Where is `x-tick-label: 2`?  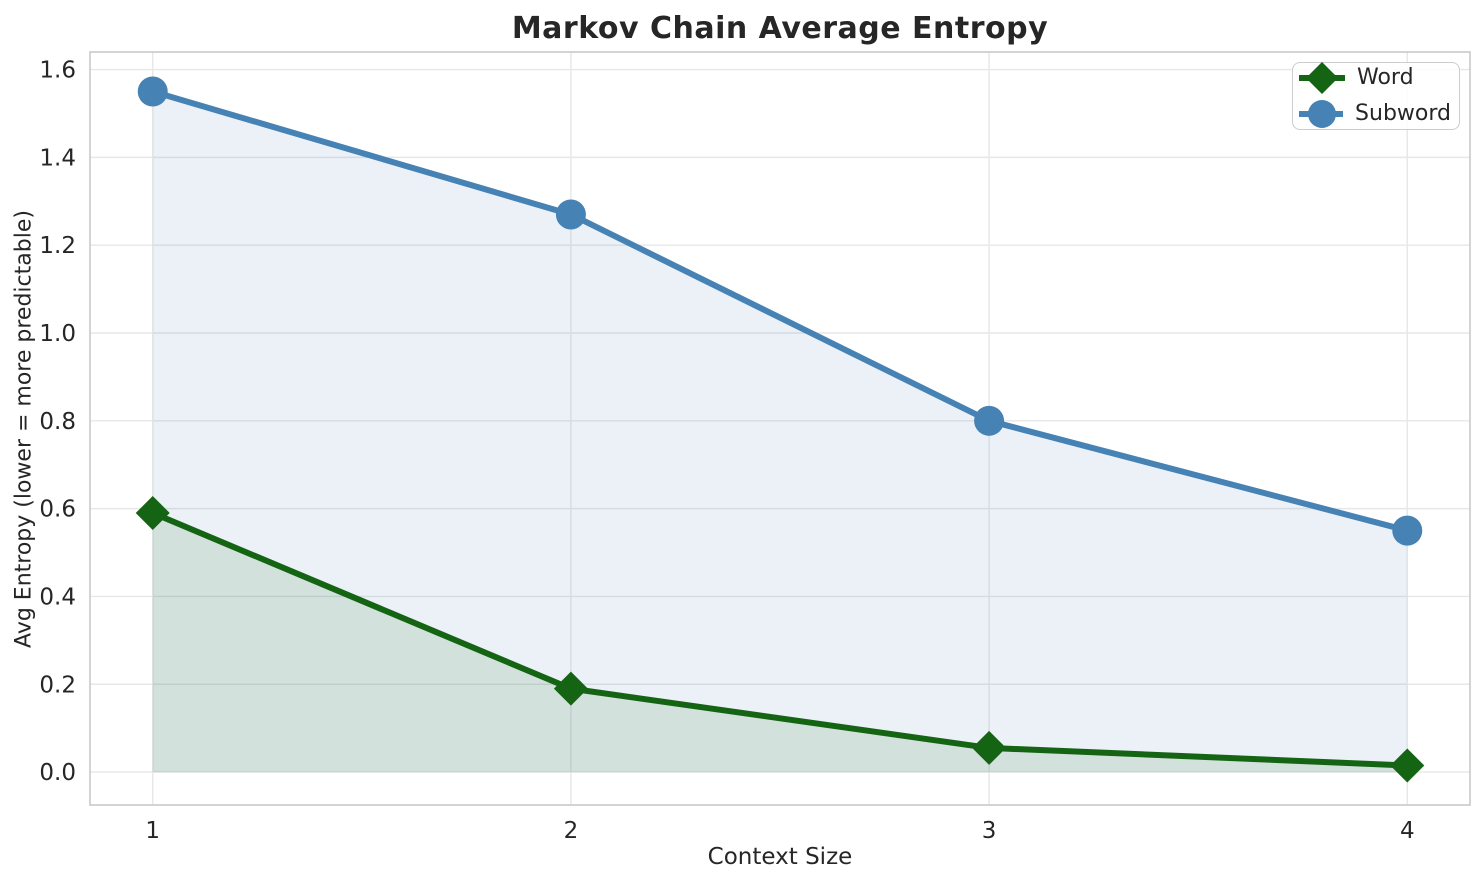 x-tick-label: 2 is located at coordinates (571, 831).